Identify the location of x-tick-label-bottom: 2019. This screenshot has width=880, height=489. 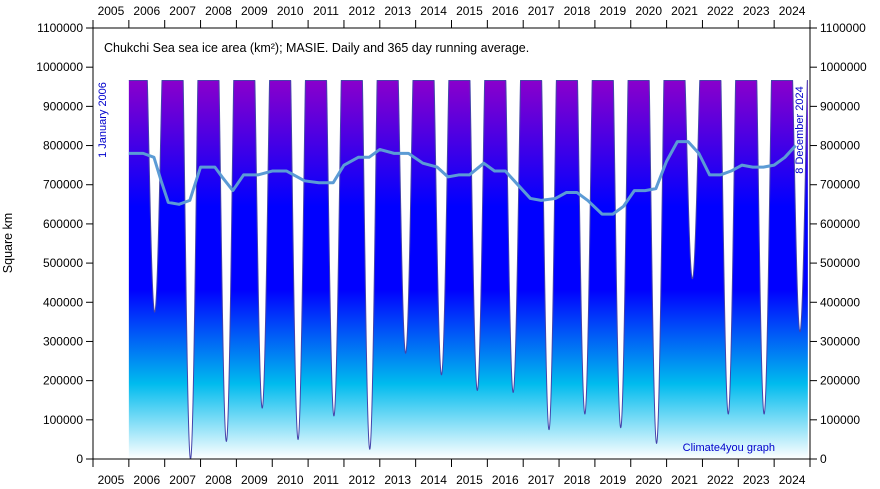
(612, 480).